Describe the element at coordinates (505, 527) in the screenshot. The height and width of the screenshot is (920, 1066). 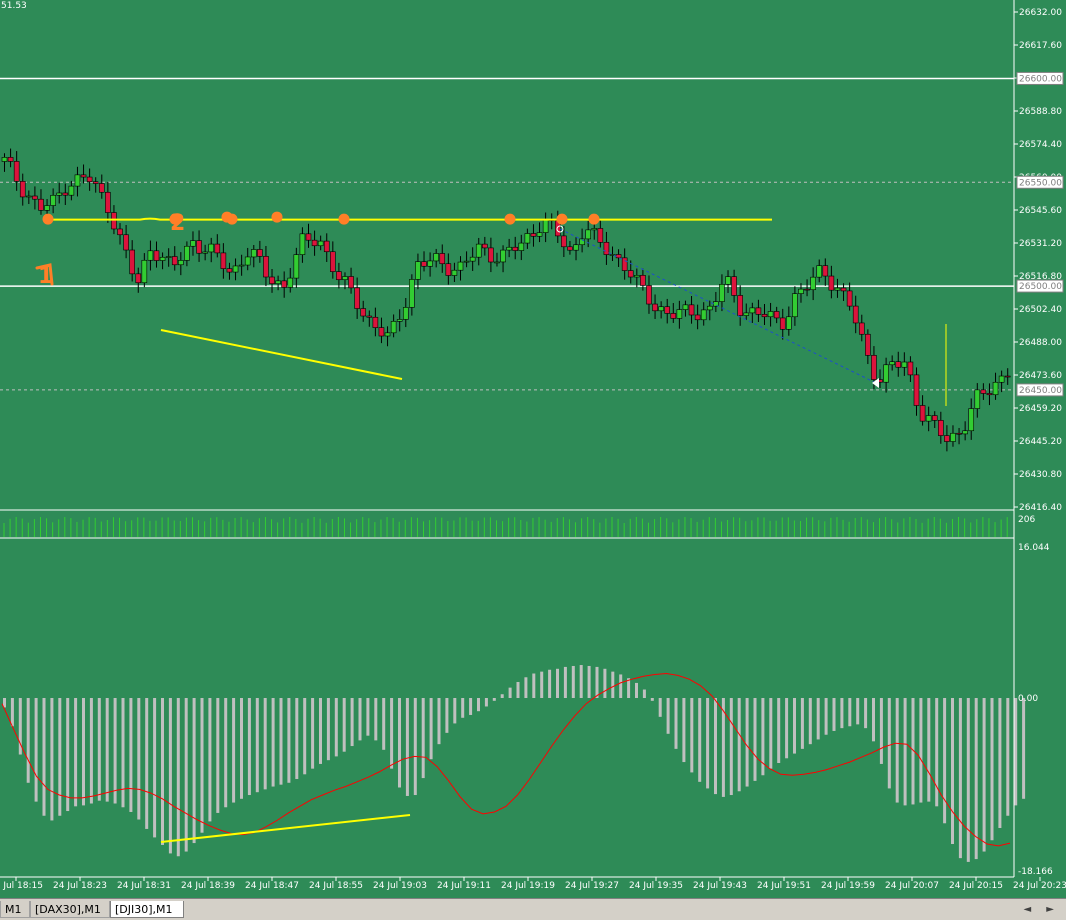
I see `volume-bars` at that location.